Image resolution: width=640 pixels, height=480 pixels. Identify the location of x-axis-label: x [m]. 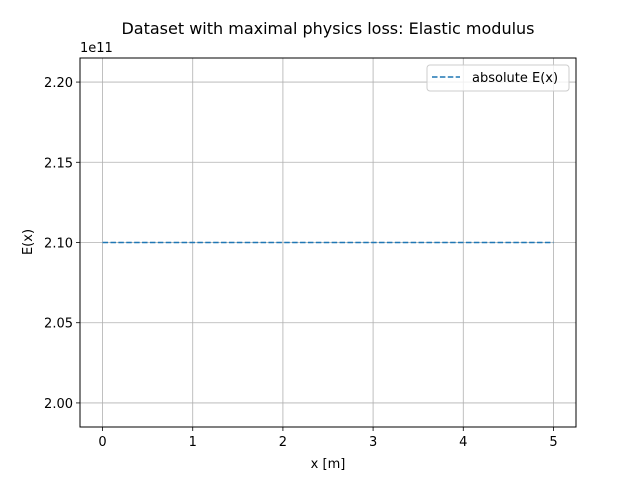
(328, 464).